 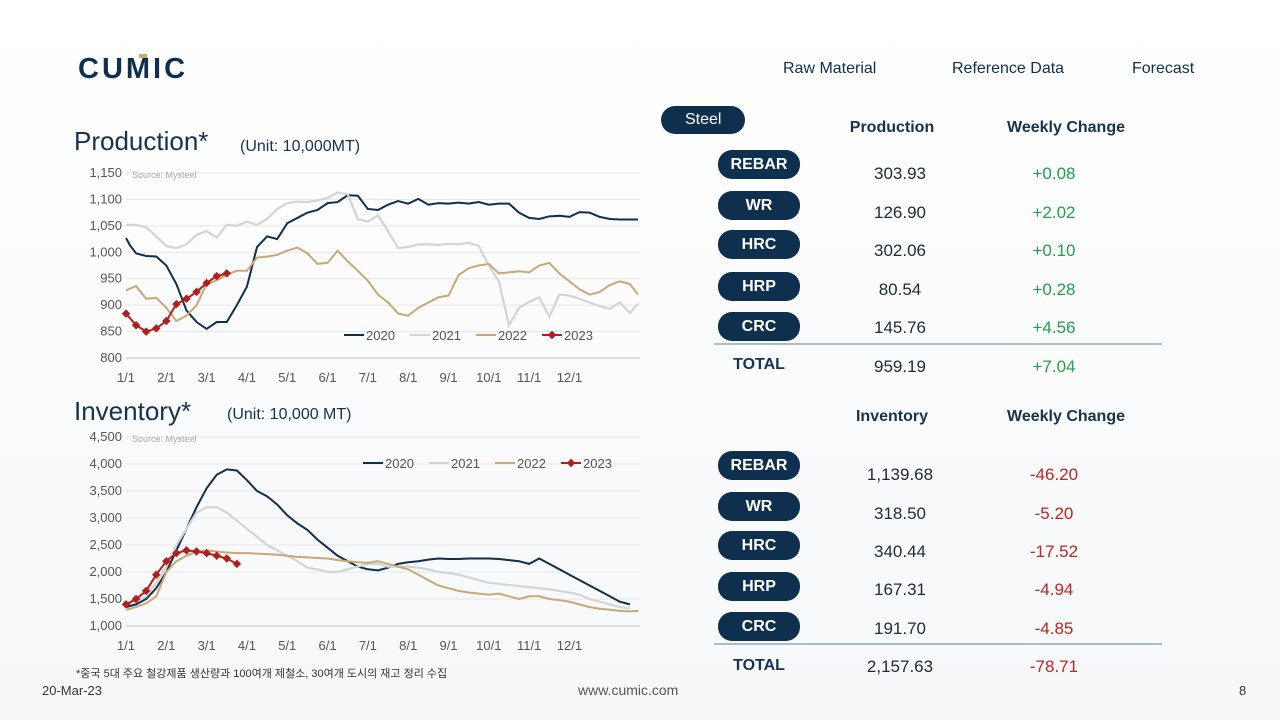 I want to click on rebar-production-value: 303.93, so click(x=900, y=173).